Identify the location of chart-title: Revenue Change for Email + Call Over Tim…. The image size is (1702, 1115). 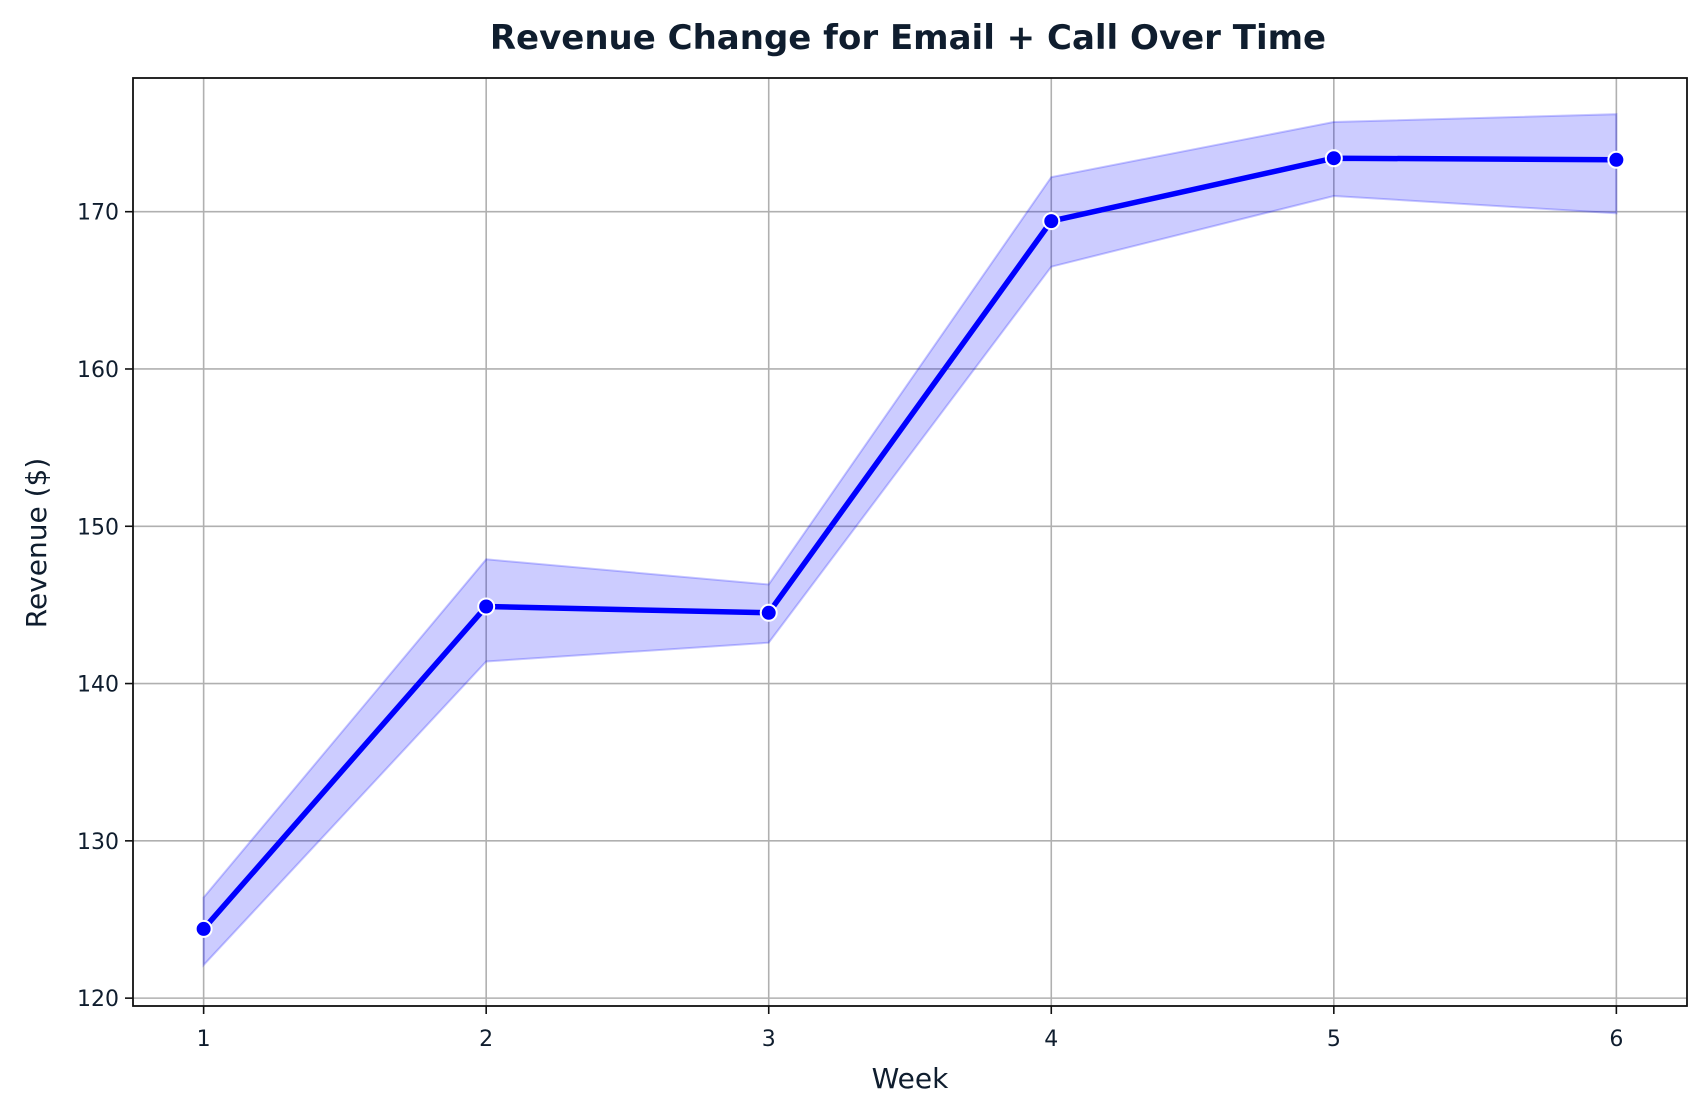
(908, 38).